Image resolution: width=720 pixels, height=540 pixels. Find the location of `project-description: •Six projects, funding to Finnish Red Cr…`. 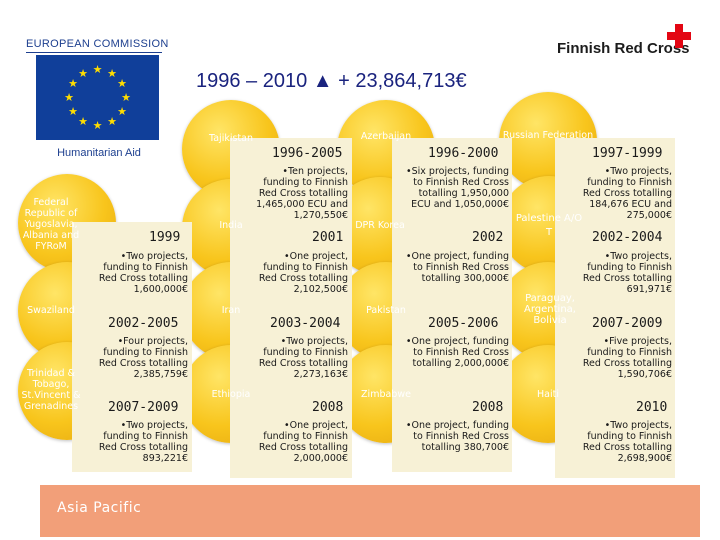

project-description: •Six projects, funding to Finnish Red Cr… is located at coordinates (457, 188).